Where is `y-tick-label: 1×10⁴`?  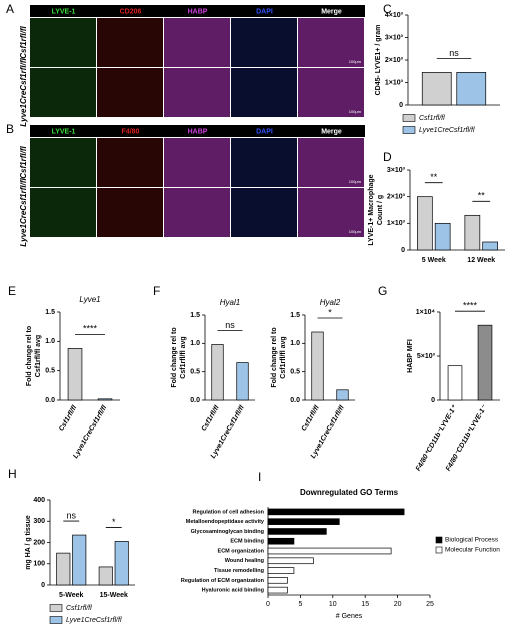
y-tick-label: 1×10⁴ is located at coordinates (426, 312).